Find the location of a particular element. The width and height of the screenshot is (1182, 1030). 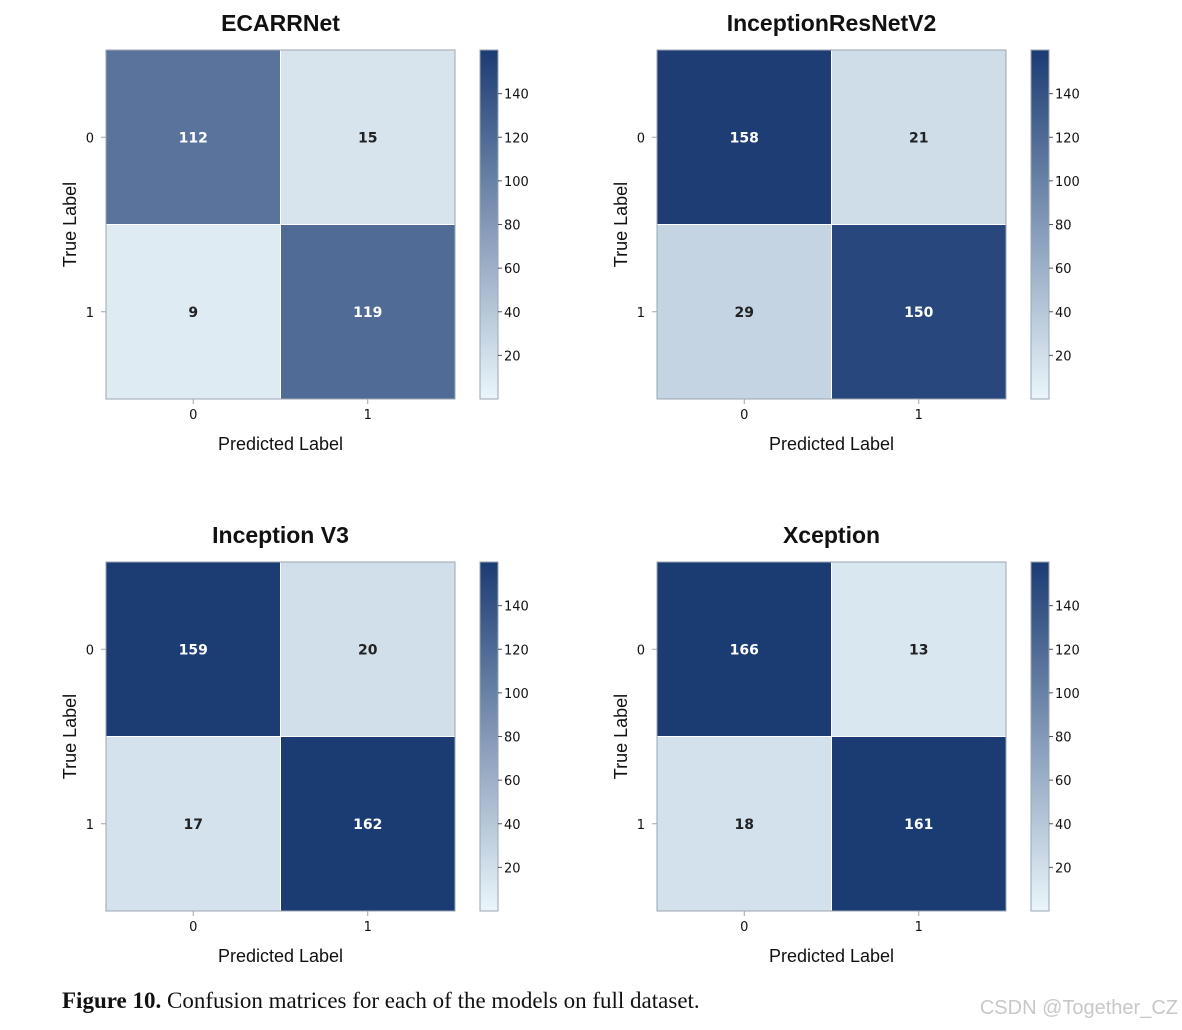

cell-value-label: 18 is located at coordinates (744, 825).